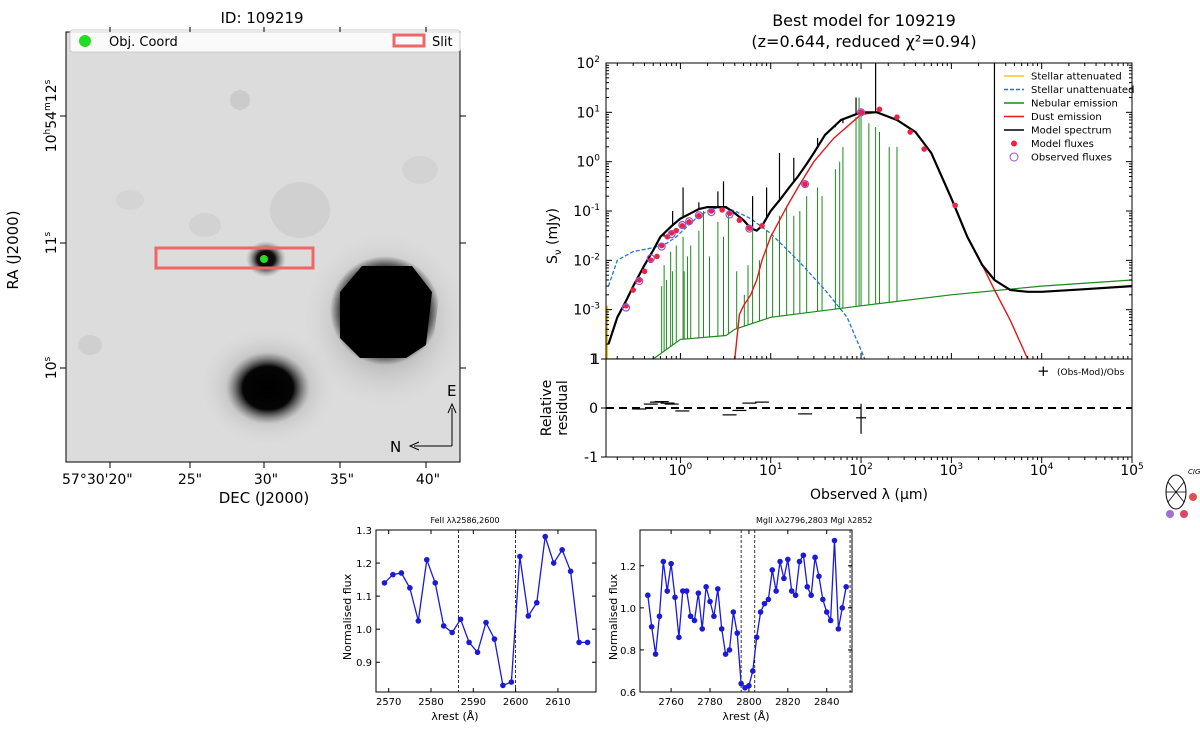 Image resolution: width=1200 pixels, height=730 pixels. Describe the element at coordinates (1071, 158) in the screenshot. I see `sed-legend-label: Observed fluxes` at that location.